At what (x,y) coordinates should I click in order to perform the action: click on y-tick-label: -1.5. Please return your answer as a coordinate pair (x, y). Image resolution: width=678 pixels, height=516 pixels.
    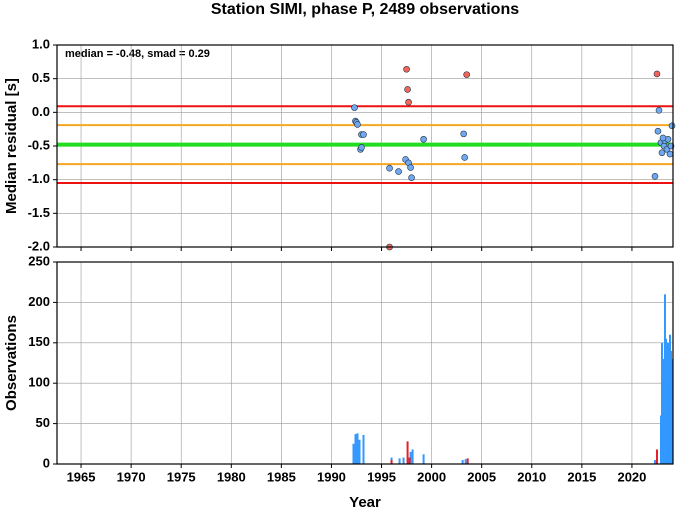
    Looking at the image, I should click on (39, 212).